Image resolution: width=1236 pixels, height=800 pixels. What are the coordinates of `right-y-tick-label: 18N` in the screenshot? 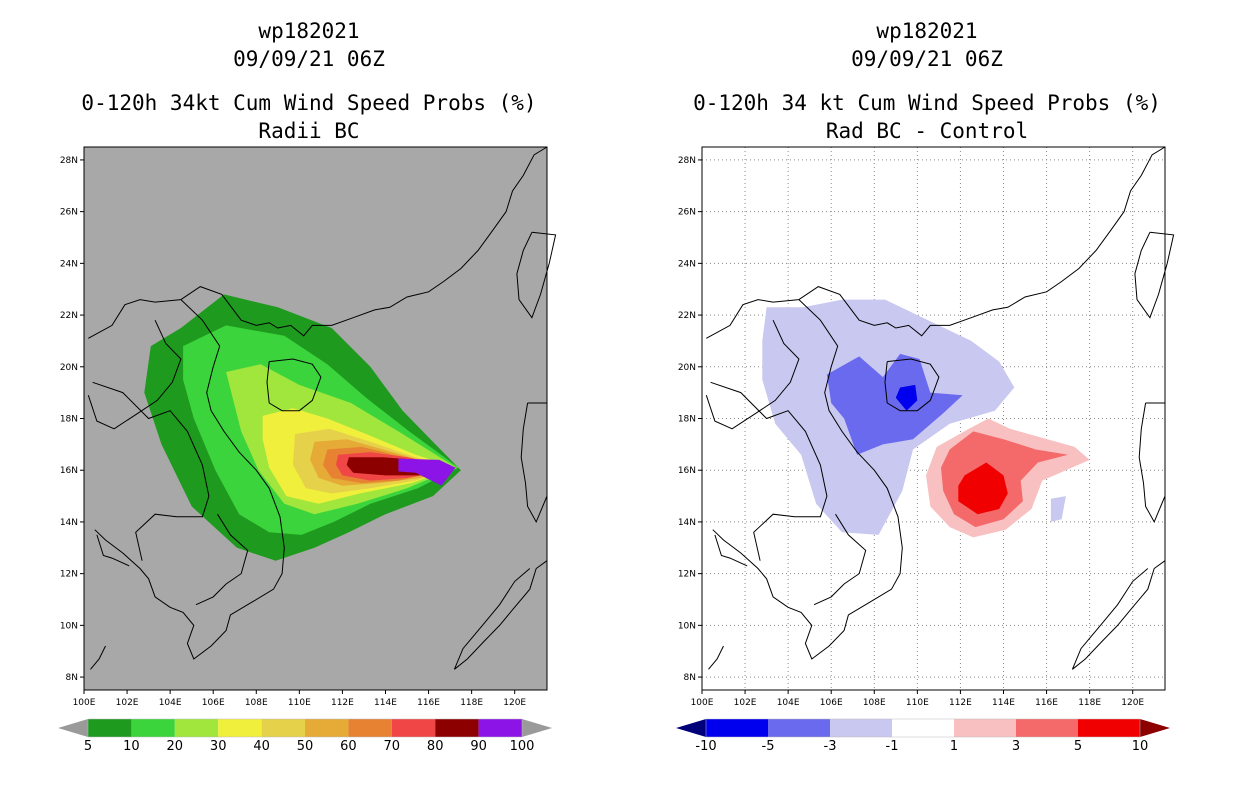 It's located at (687, 420).